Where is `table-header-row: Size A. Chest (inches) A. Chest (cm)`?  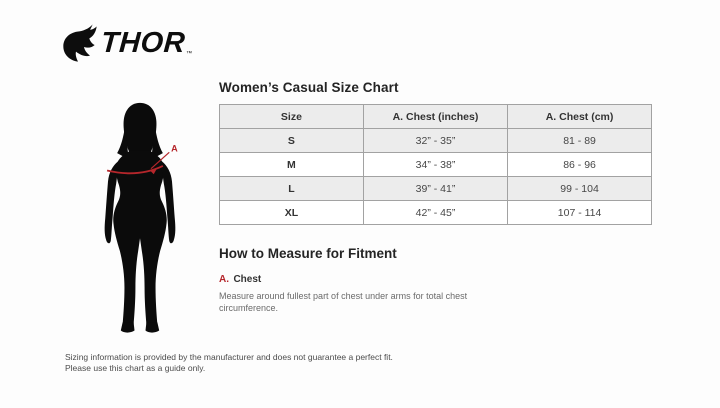
table-header-row: Size A. Chest (inches) A. Chest (cm) is located at coordinates (435, 116).